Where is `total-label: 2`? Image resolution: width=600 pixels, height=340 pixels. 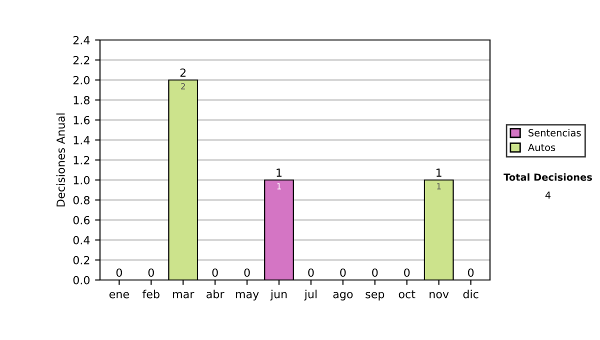 total-label: 2 is located at coordinates (183, 72).